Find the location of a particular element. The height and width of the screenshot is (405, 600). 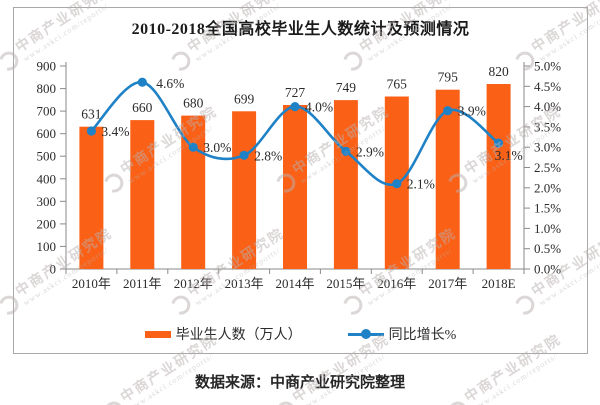

y-axis-left-tick-label: 300 is located at coordinates (47, 201).